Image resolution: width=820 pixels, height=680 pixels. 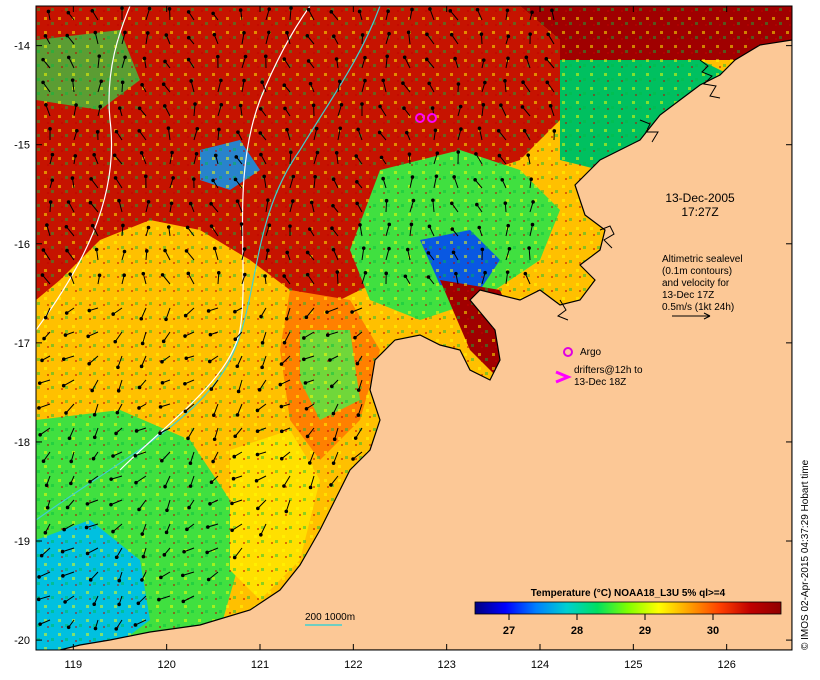 I want to click on contour-1000m, so click(x=83, y=168).